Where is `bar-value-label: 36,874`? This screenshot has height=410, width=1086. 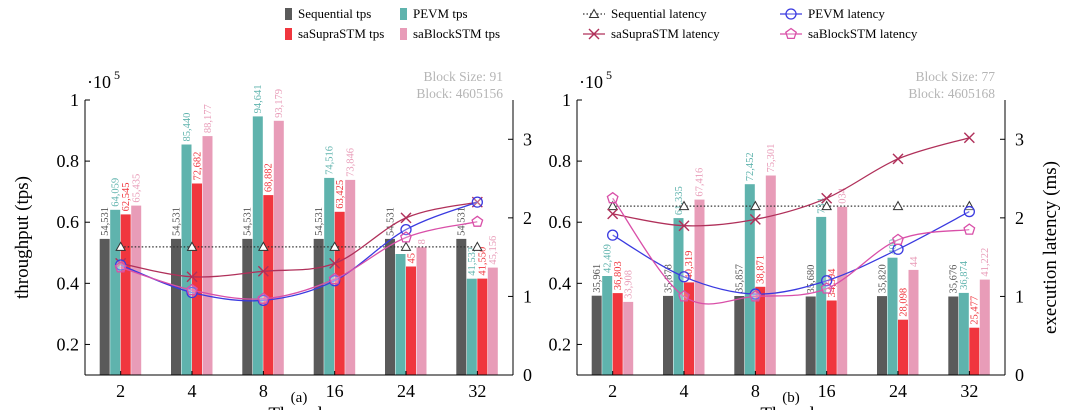 bar-value-label: 36,874 is located at coordinates (964, 275).